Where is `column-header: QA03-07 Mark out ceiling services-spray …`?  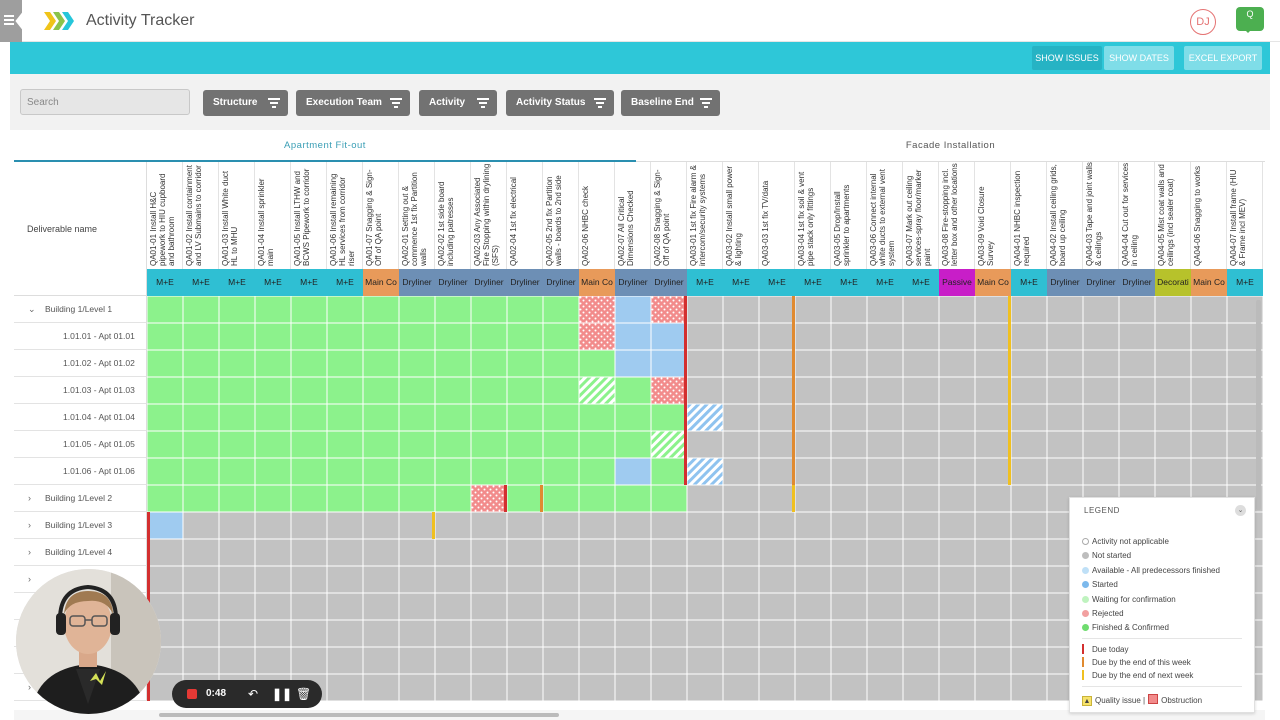
column-header: QA03-07 Mark out ceiling services-spray … is located at coordinates (921, 215).